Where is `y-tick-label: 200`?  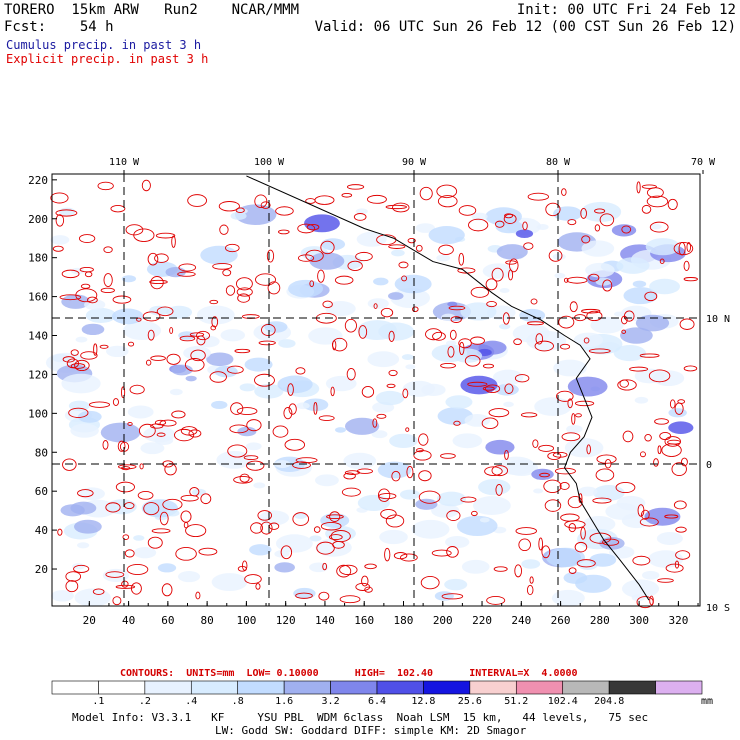
y-tick-label: 200 is located at coordinates (38, 219).